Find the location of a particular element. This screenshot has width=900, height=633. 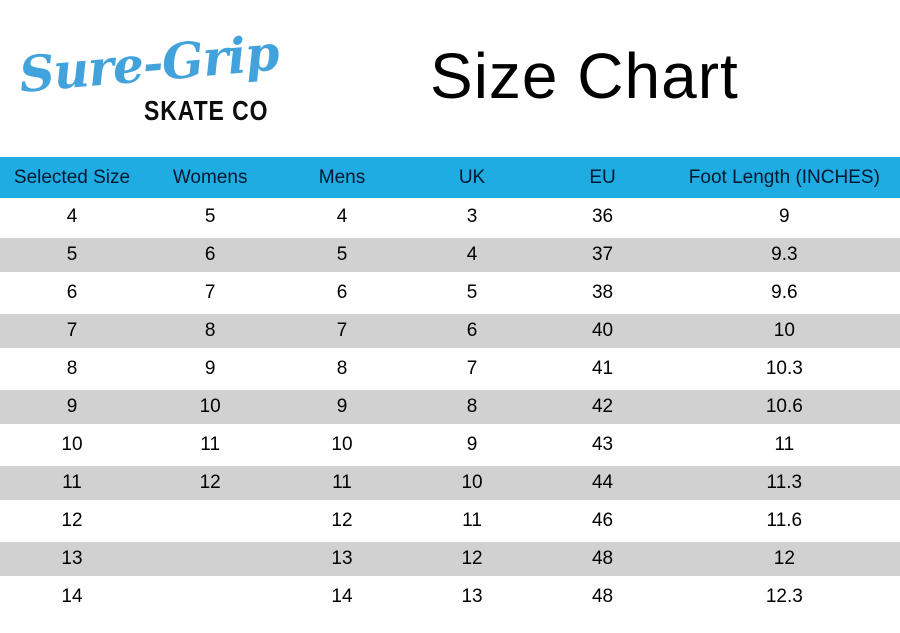

page-title: Size Chart is located at coordinates (584, 76).